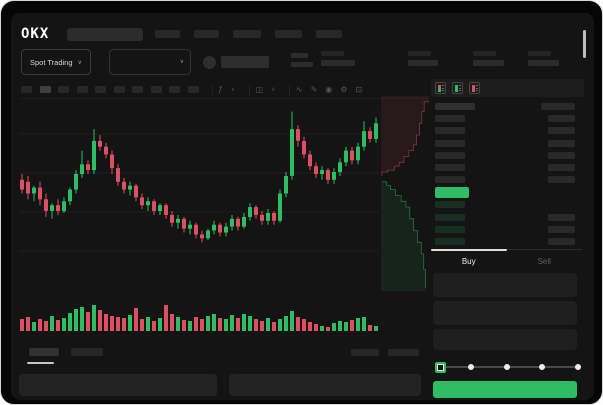  Describe the element at coordinates (468, 261) in the screenshot. I see `tab-buy: Buy` at that location.